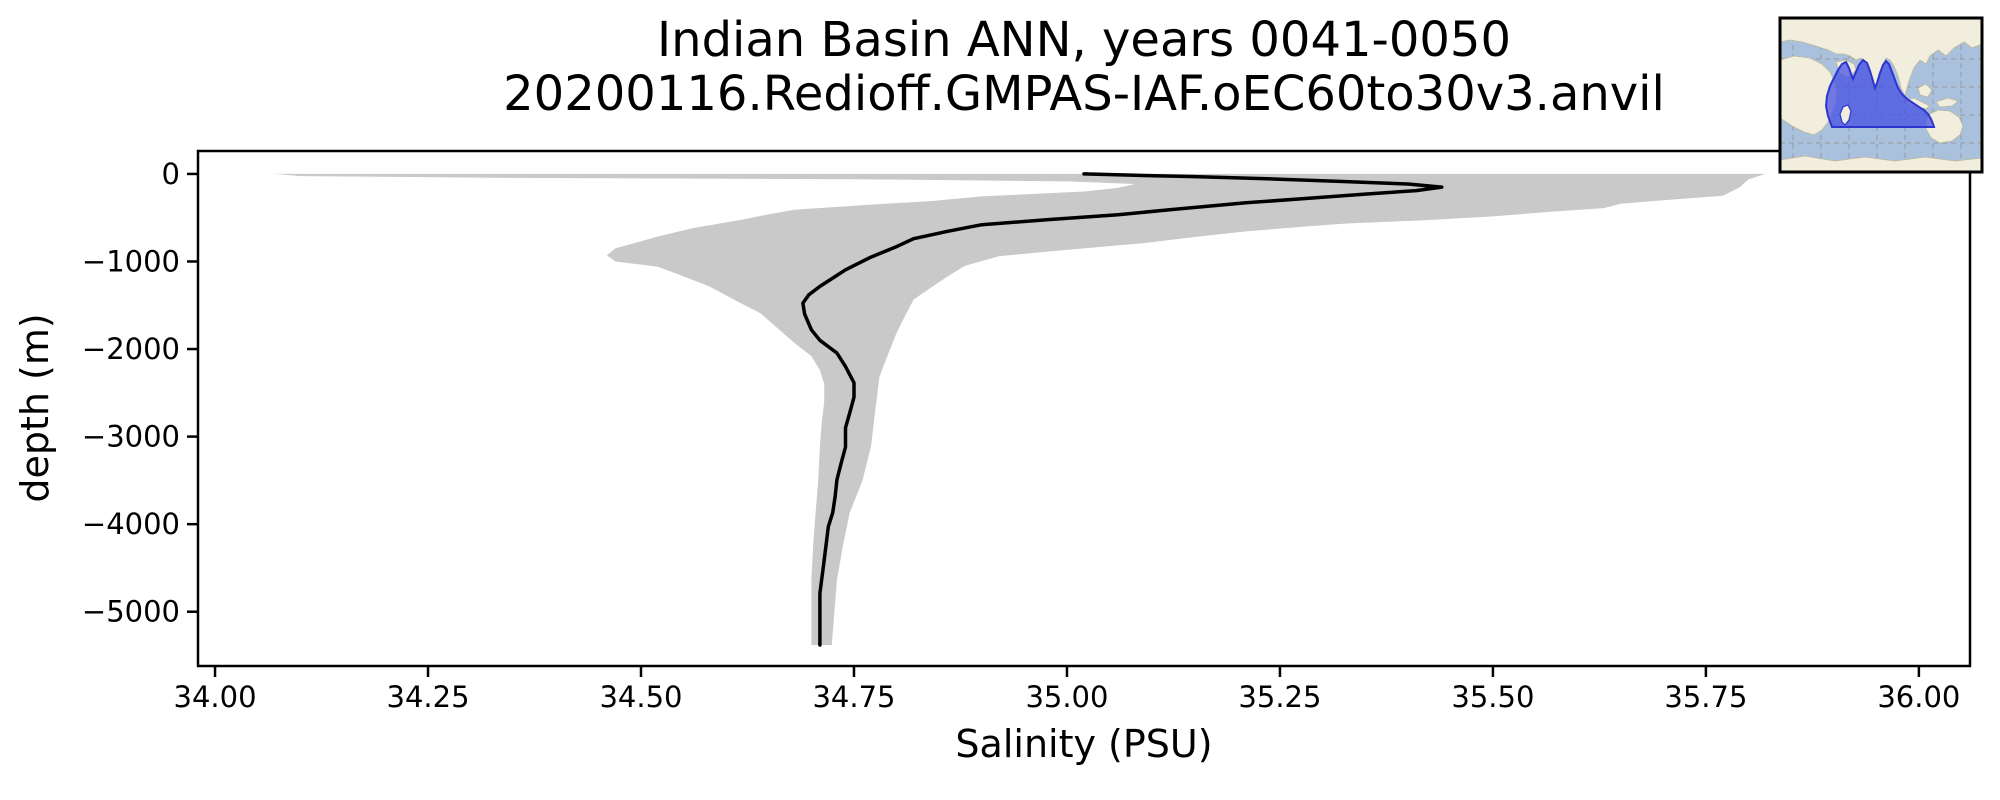 This screenshot has width=2000, height=800. Describe the element at coordinates (1066, 697) in the screenshot. I see `x-tick-label: 35.00` at that location.